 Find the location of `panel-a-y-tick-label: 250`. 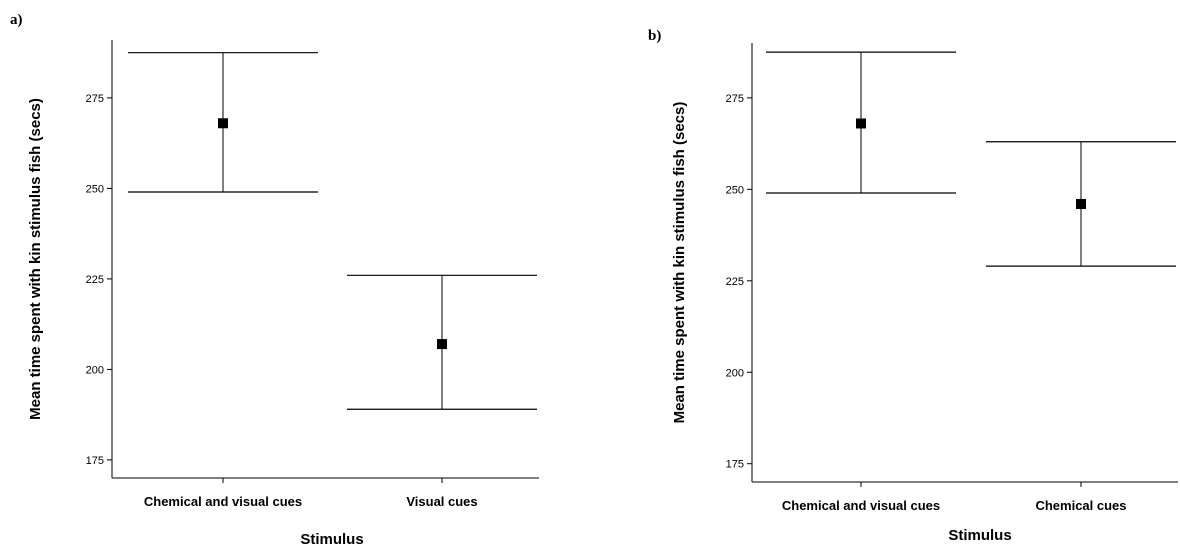

panel-a-y-tick-label: 250 is located at coordinates (95, 189).